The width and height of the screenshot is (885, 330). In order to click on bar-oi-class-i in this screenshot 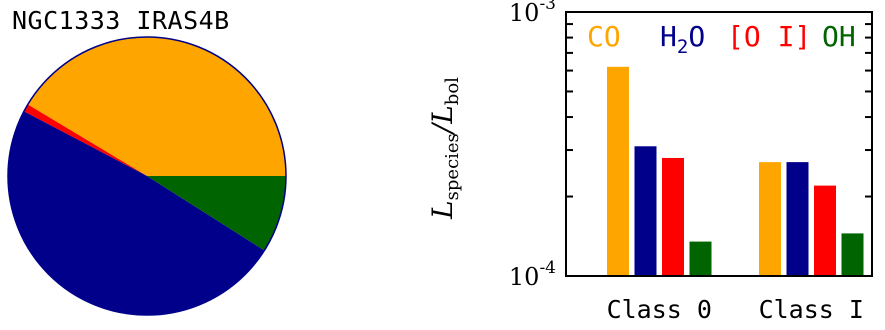, I will do `click(825, 230)`.